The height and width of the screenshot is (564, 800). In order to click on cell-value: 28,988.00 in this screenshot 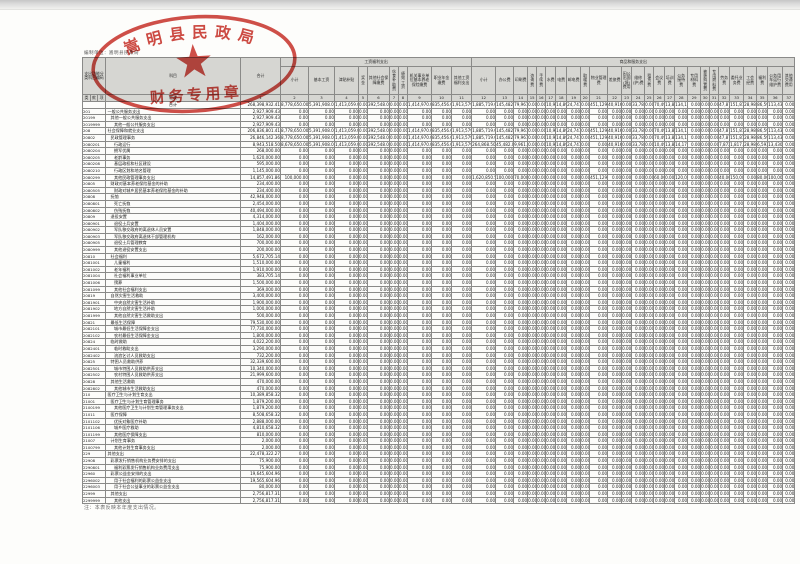, I will do `click(750, 105)`.